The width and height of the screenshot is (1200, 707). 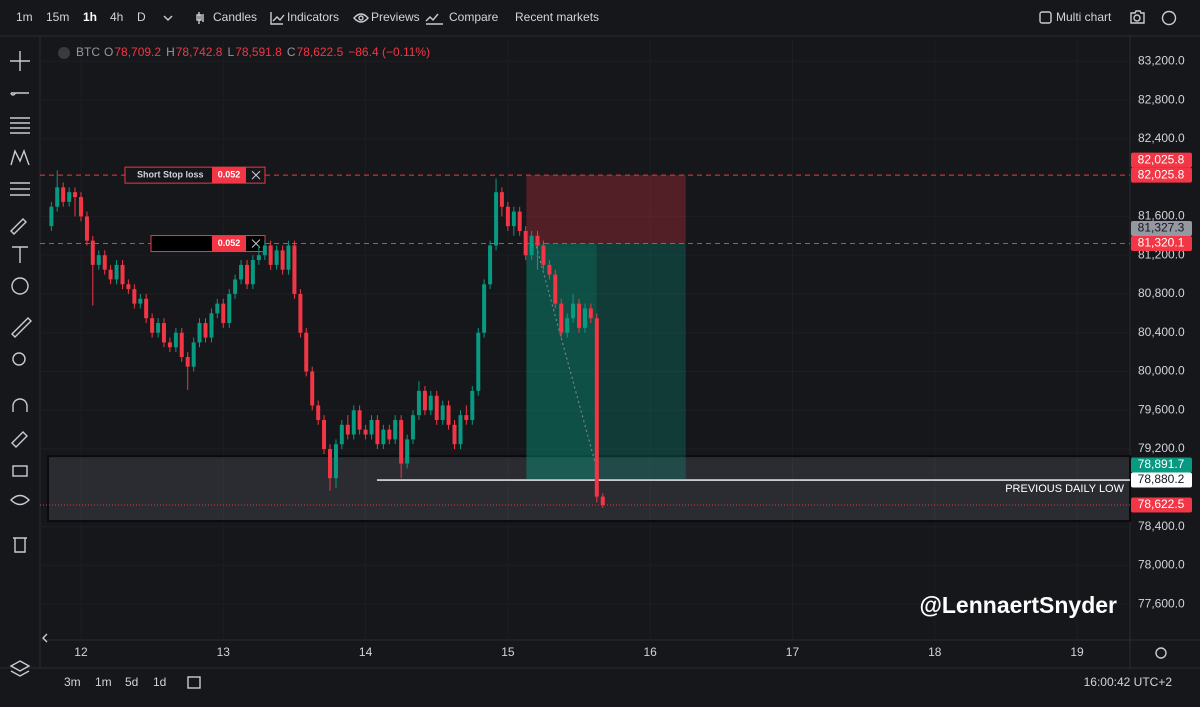 What do you see at coordinates (21, 327) in the screenshot?
I see `ruler-tool` at bounding box center [21, 327].